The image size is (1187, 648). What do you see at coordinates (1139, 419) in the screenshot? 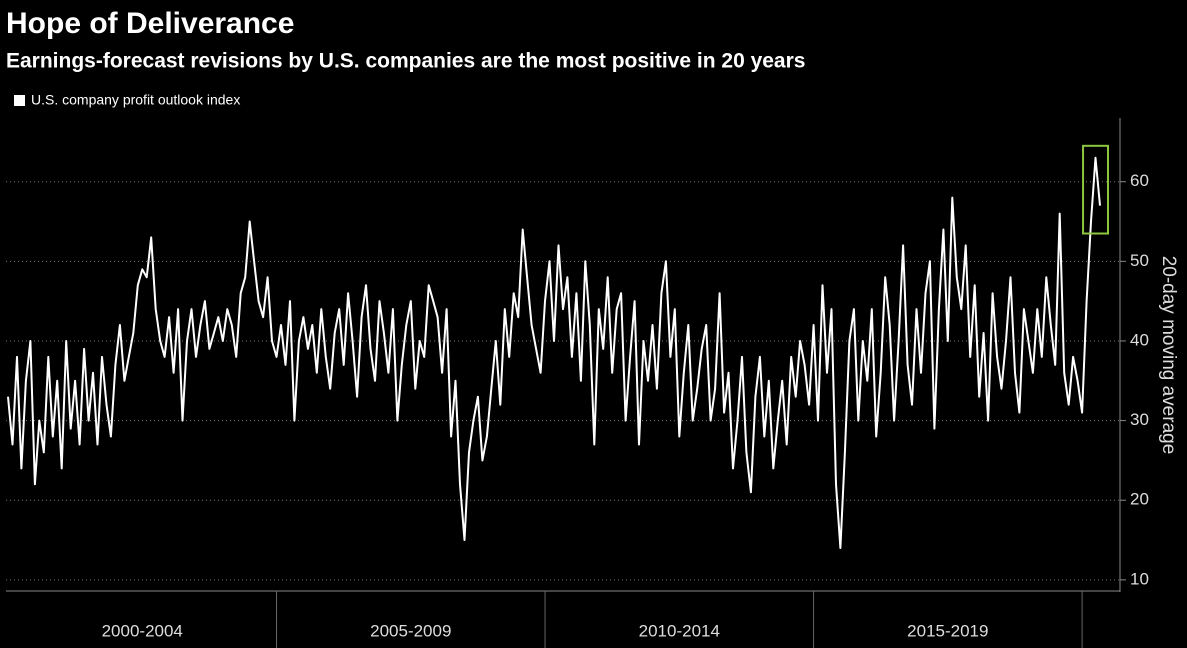
I see `y-tick-label: 30` at bounding box center [1139, 419].